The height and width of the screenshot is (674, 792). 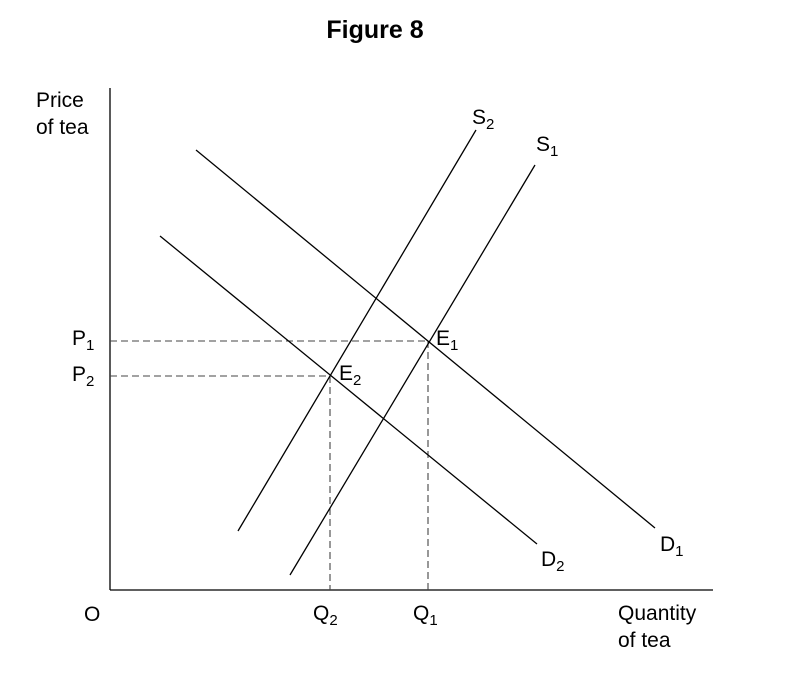 What do you see at coordinates (553, 561) in the screenshot?
I see `d2-label: D2` at bounding box center [553, 561].